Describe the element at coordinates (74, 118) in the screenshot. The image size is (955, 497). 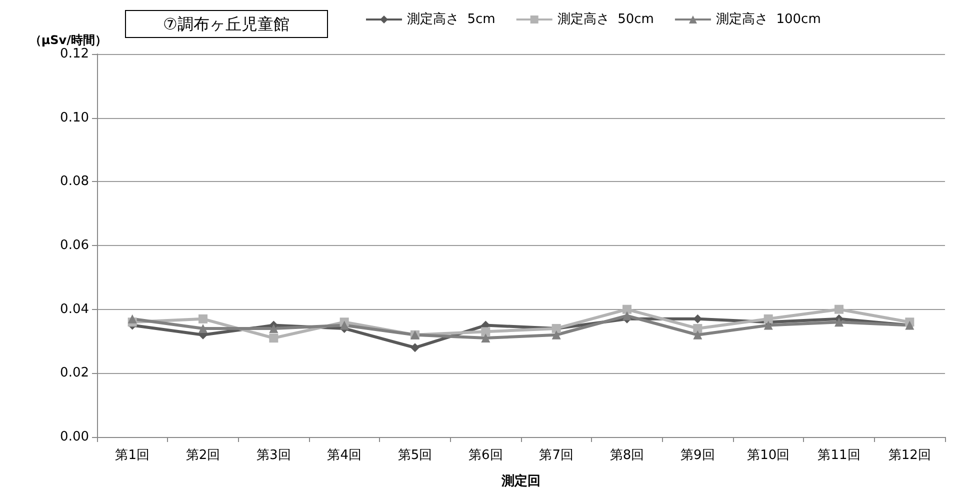
I see `y-tick-label: 0.10` at that location.